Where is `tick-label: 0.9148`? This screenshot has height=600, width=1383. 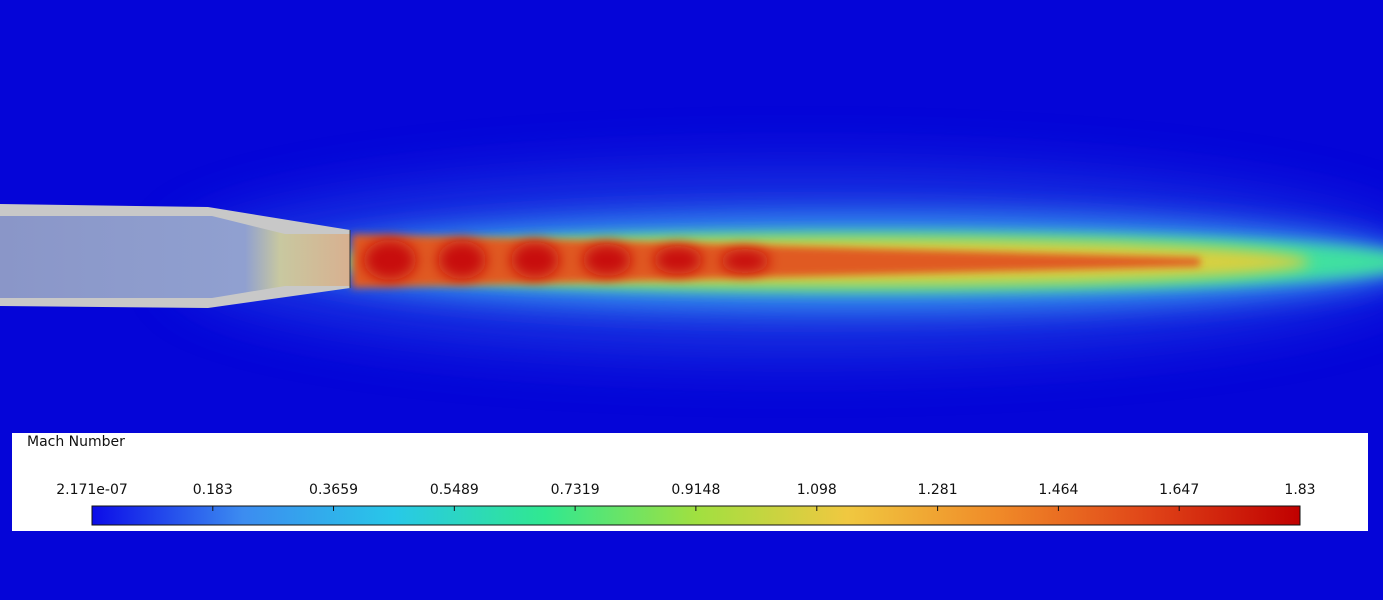 tick-label: 0.9148 is located at coordinates (695, 490).